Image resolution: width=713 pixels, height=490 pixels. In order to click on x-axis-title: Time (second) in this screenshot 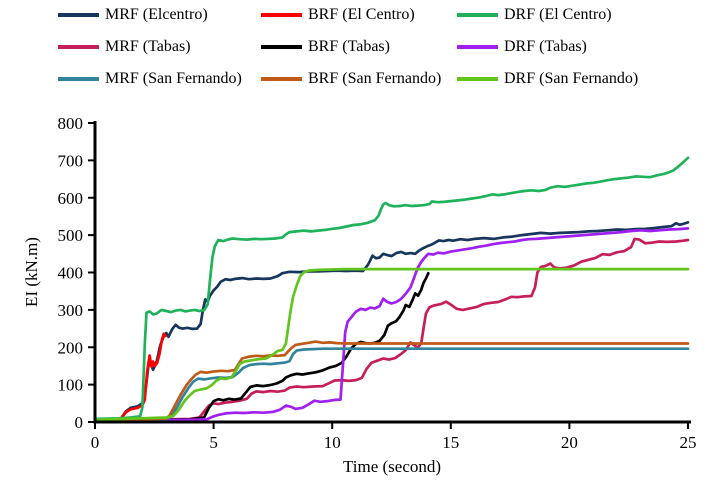, I will do `click(392, 466)`.